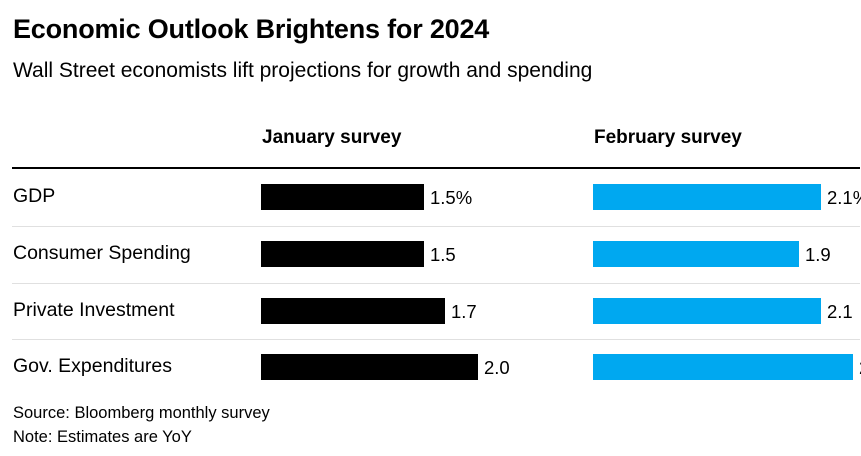  What do you see at coordinates (94, 310) in the screenshot?
I see `row-label-private-investment: Private Investment` at bounding box center [94, 310].